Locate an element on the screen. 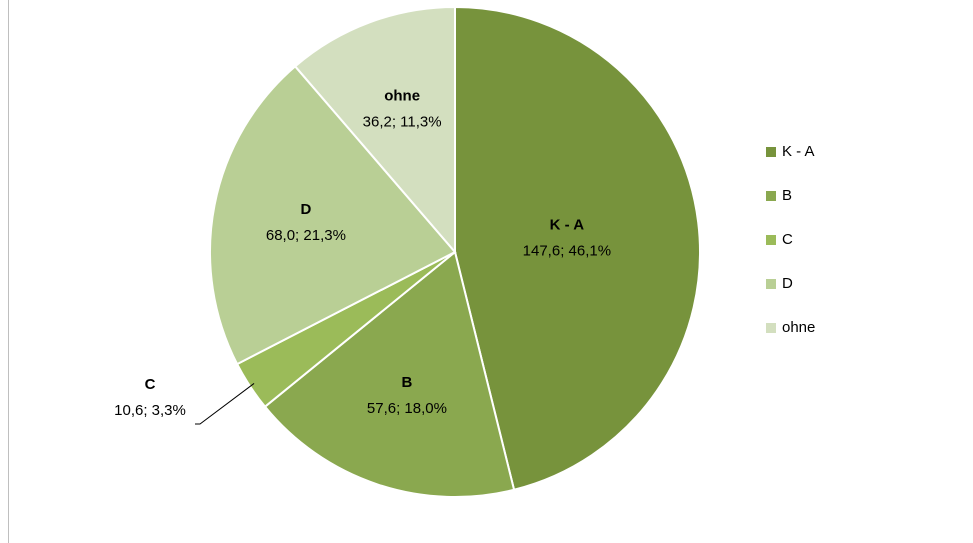 The width and height of the screenshot is (973, 543). slice-value-label: 147,6; 46,1% is located at coordinates (567, 250).